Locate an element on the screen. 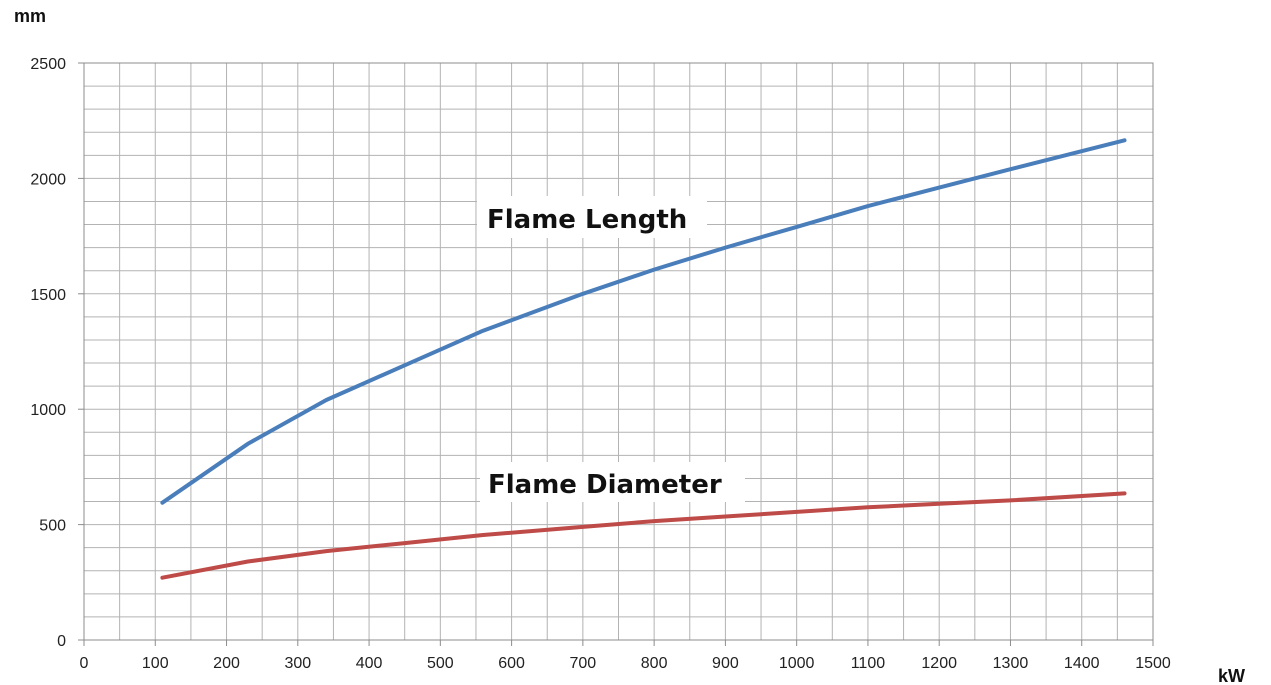  x-tick-label: 400 is located at coordinates (369, 663).